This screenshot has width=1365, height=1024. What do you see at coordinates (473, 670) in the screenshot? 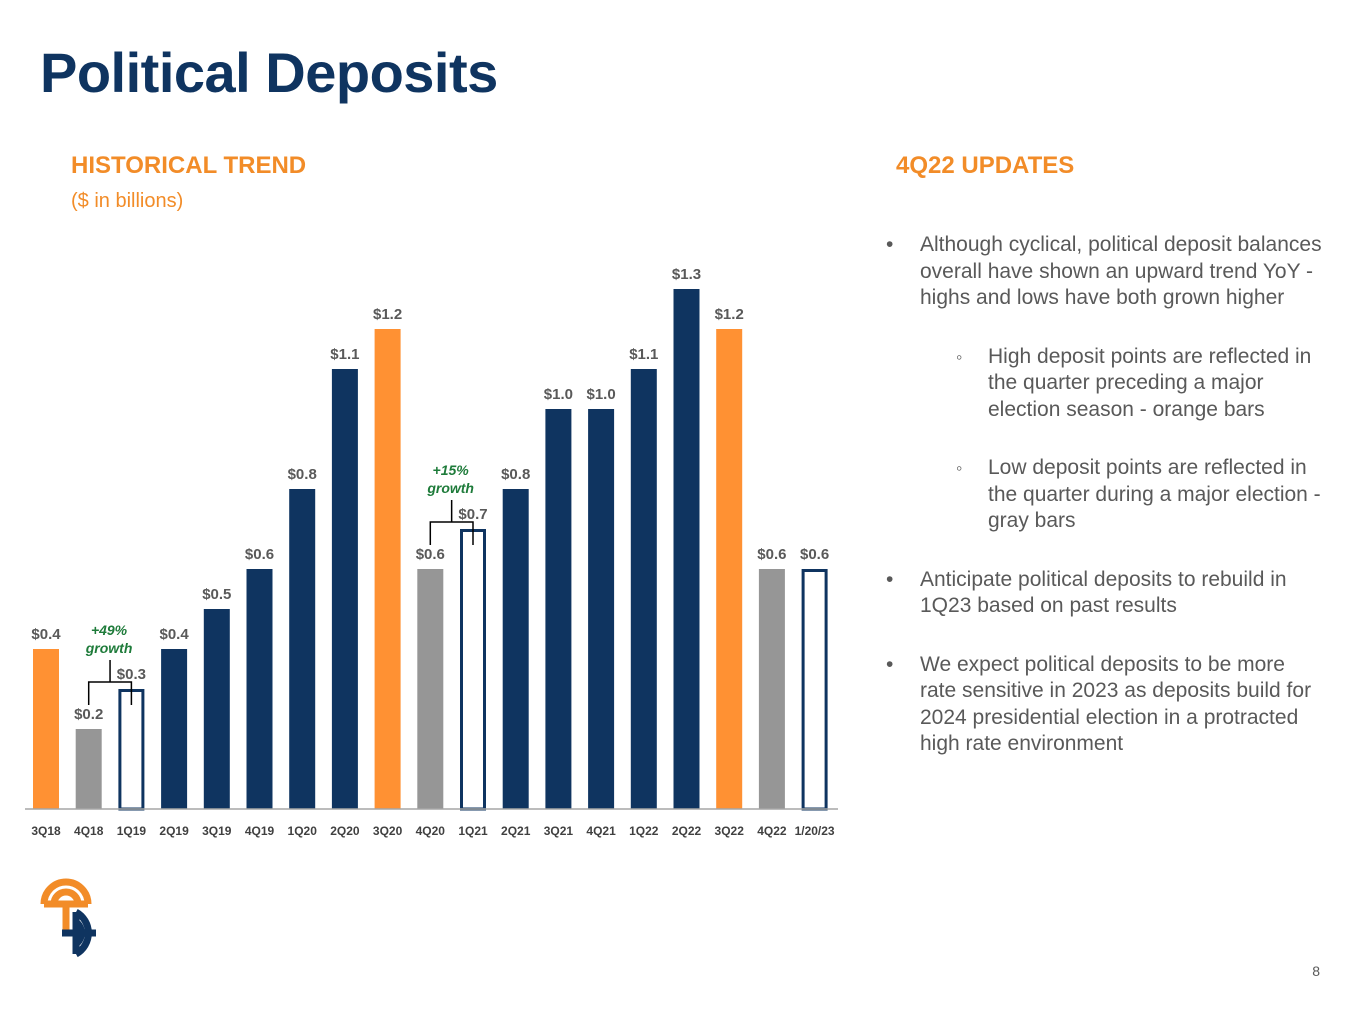
I see `bar-1Q21` at bounding box center [473, 670].